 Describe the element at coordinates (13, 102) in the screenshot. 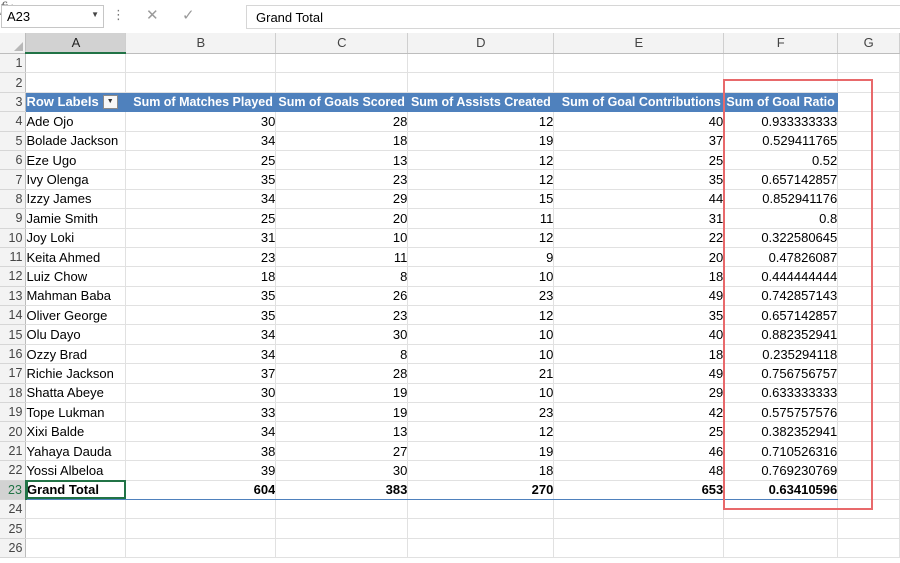

I see `row-header: 3` at that location.